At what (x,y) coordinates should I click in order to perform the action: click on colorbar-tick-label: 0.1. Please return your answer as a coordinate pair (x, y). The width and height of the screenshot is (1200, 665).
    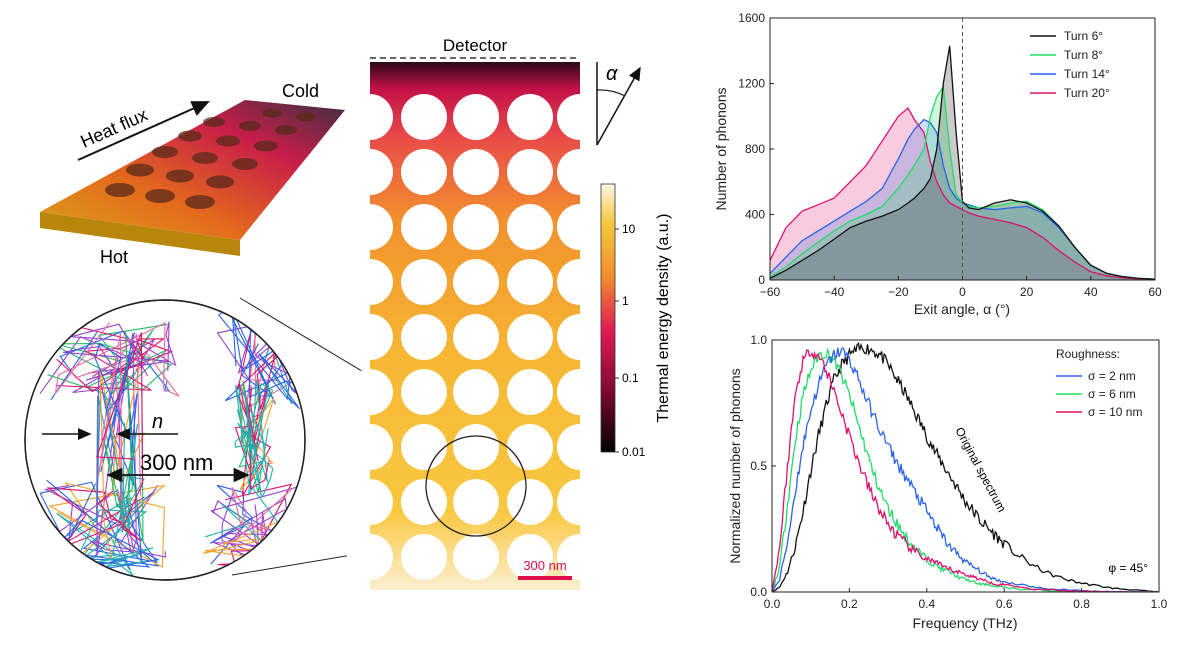
    Looking at the image, I should click on (630, 378).